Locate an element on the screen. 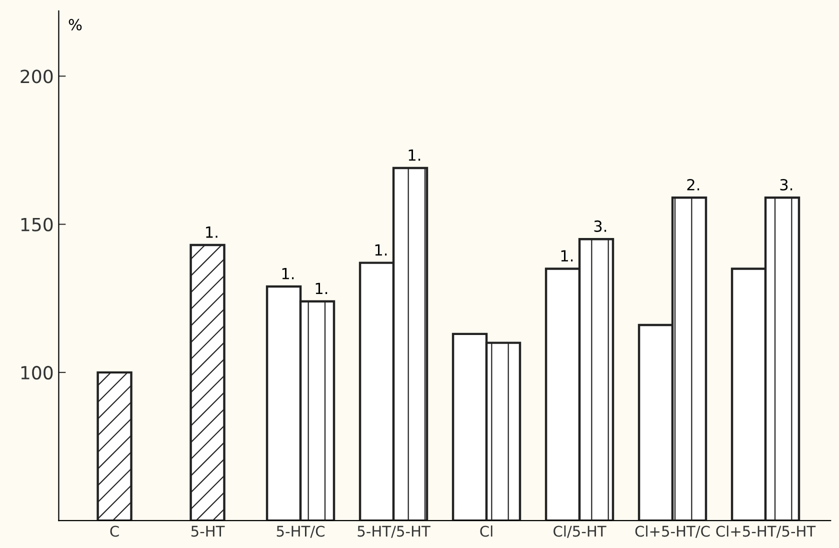 This screenshot has height=548, width=839. y-tick-label: 100 is located at coordinates (37, 373).